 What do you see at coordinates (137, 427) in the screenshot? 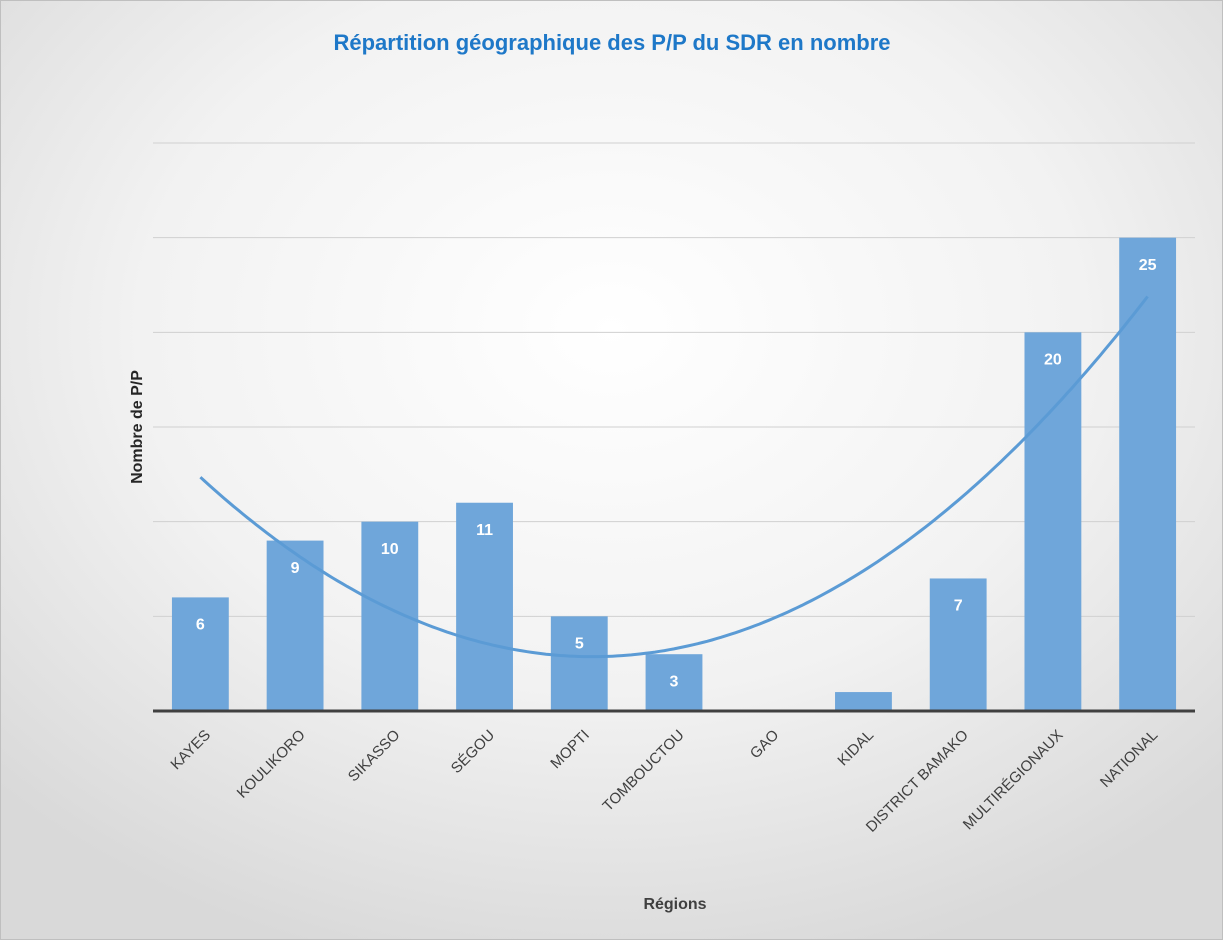
I see `y-axis-label: Nombre de P/P` at bounding box center [137, 427].